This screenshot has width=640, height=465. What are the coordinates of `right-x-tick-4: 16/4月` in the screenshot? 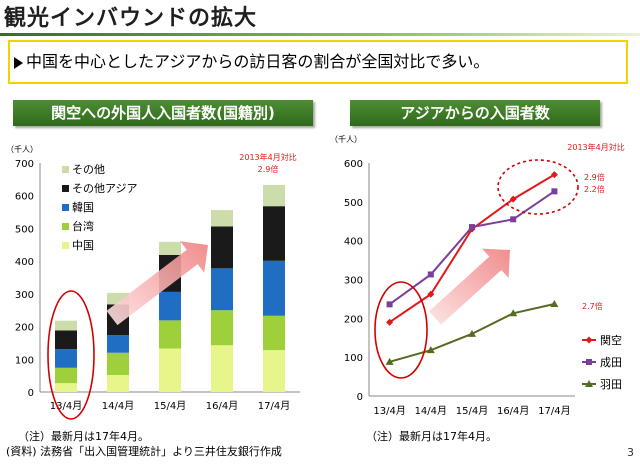 It's located at (513, 411).